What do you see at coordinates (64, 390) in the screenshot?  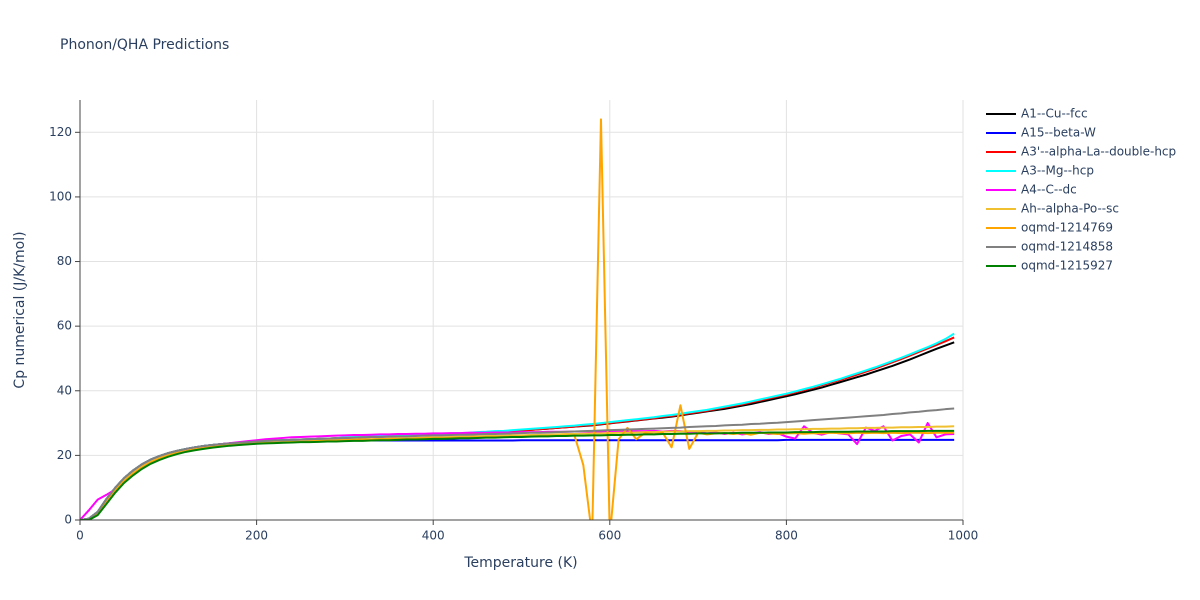 I see `y-tick-label: 40` at bounding box center [64, 390].